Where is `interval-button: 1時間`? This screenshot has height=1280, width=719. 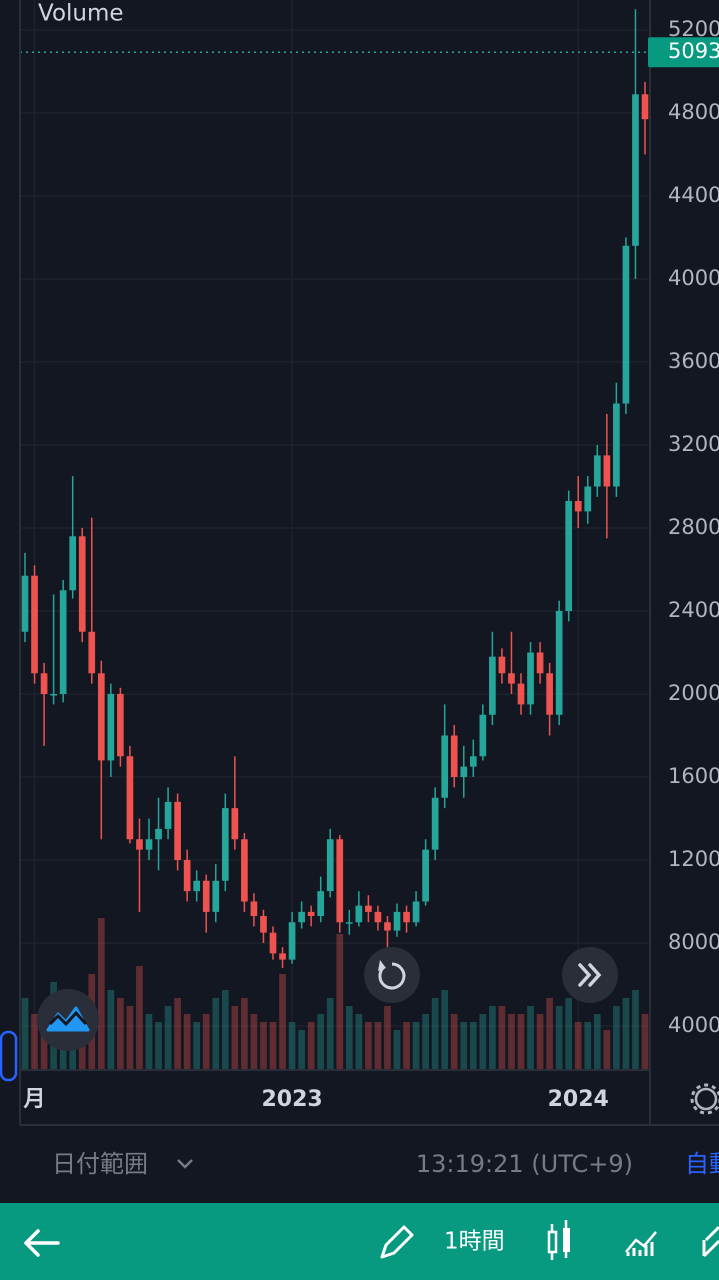
interval-button: 1時間 is located at coordinates (474, 1242).